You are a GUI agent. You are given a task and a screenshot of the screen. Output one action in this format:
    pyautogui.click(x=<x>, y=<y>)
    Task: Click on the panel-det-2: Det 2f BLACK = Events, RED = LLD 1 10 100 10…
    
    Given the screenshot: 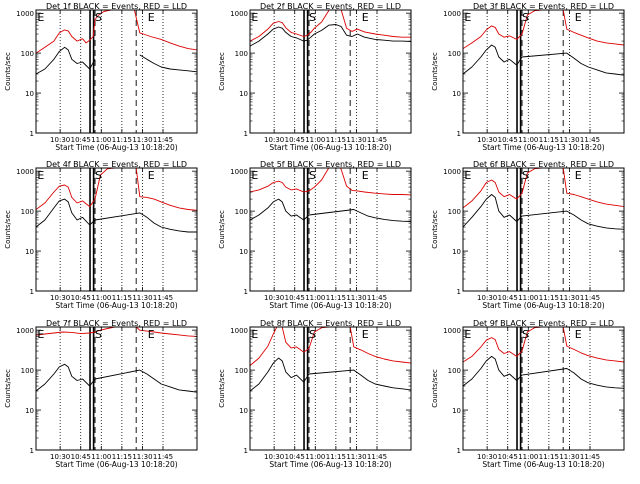 What is the action you would take?
    pyautogui.click(x=315, y=77)
    